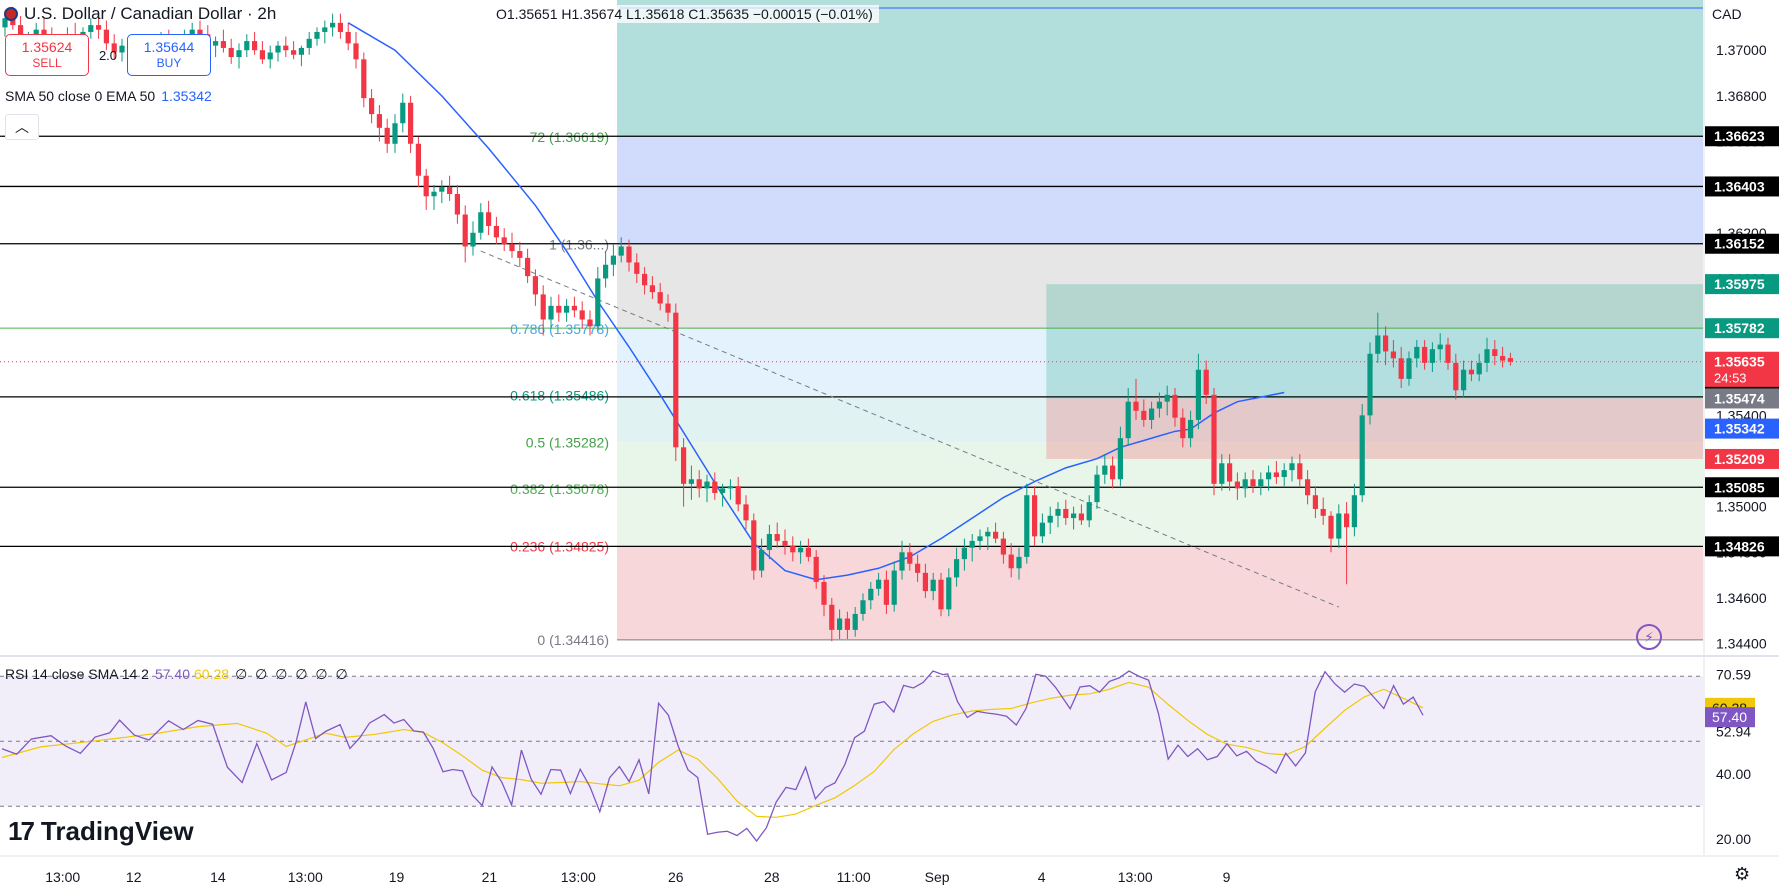 The image size is (1779, 888). What do you see at coordinates (854, 877) in the screenshot?
I see `time-tick-label: 11:00` at bounding box center [854, 877].